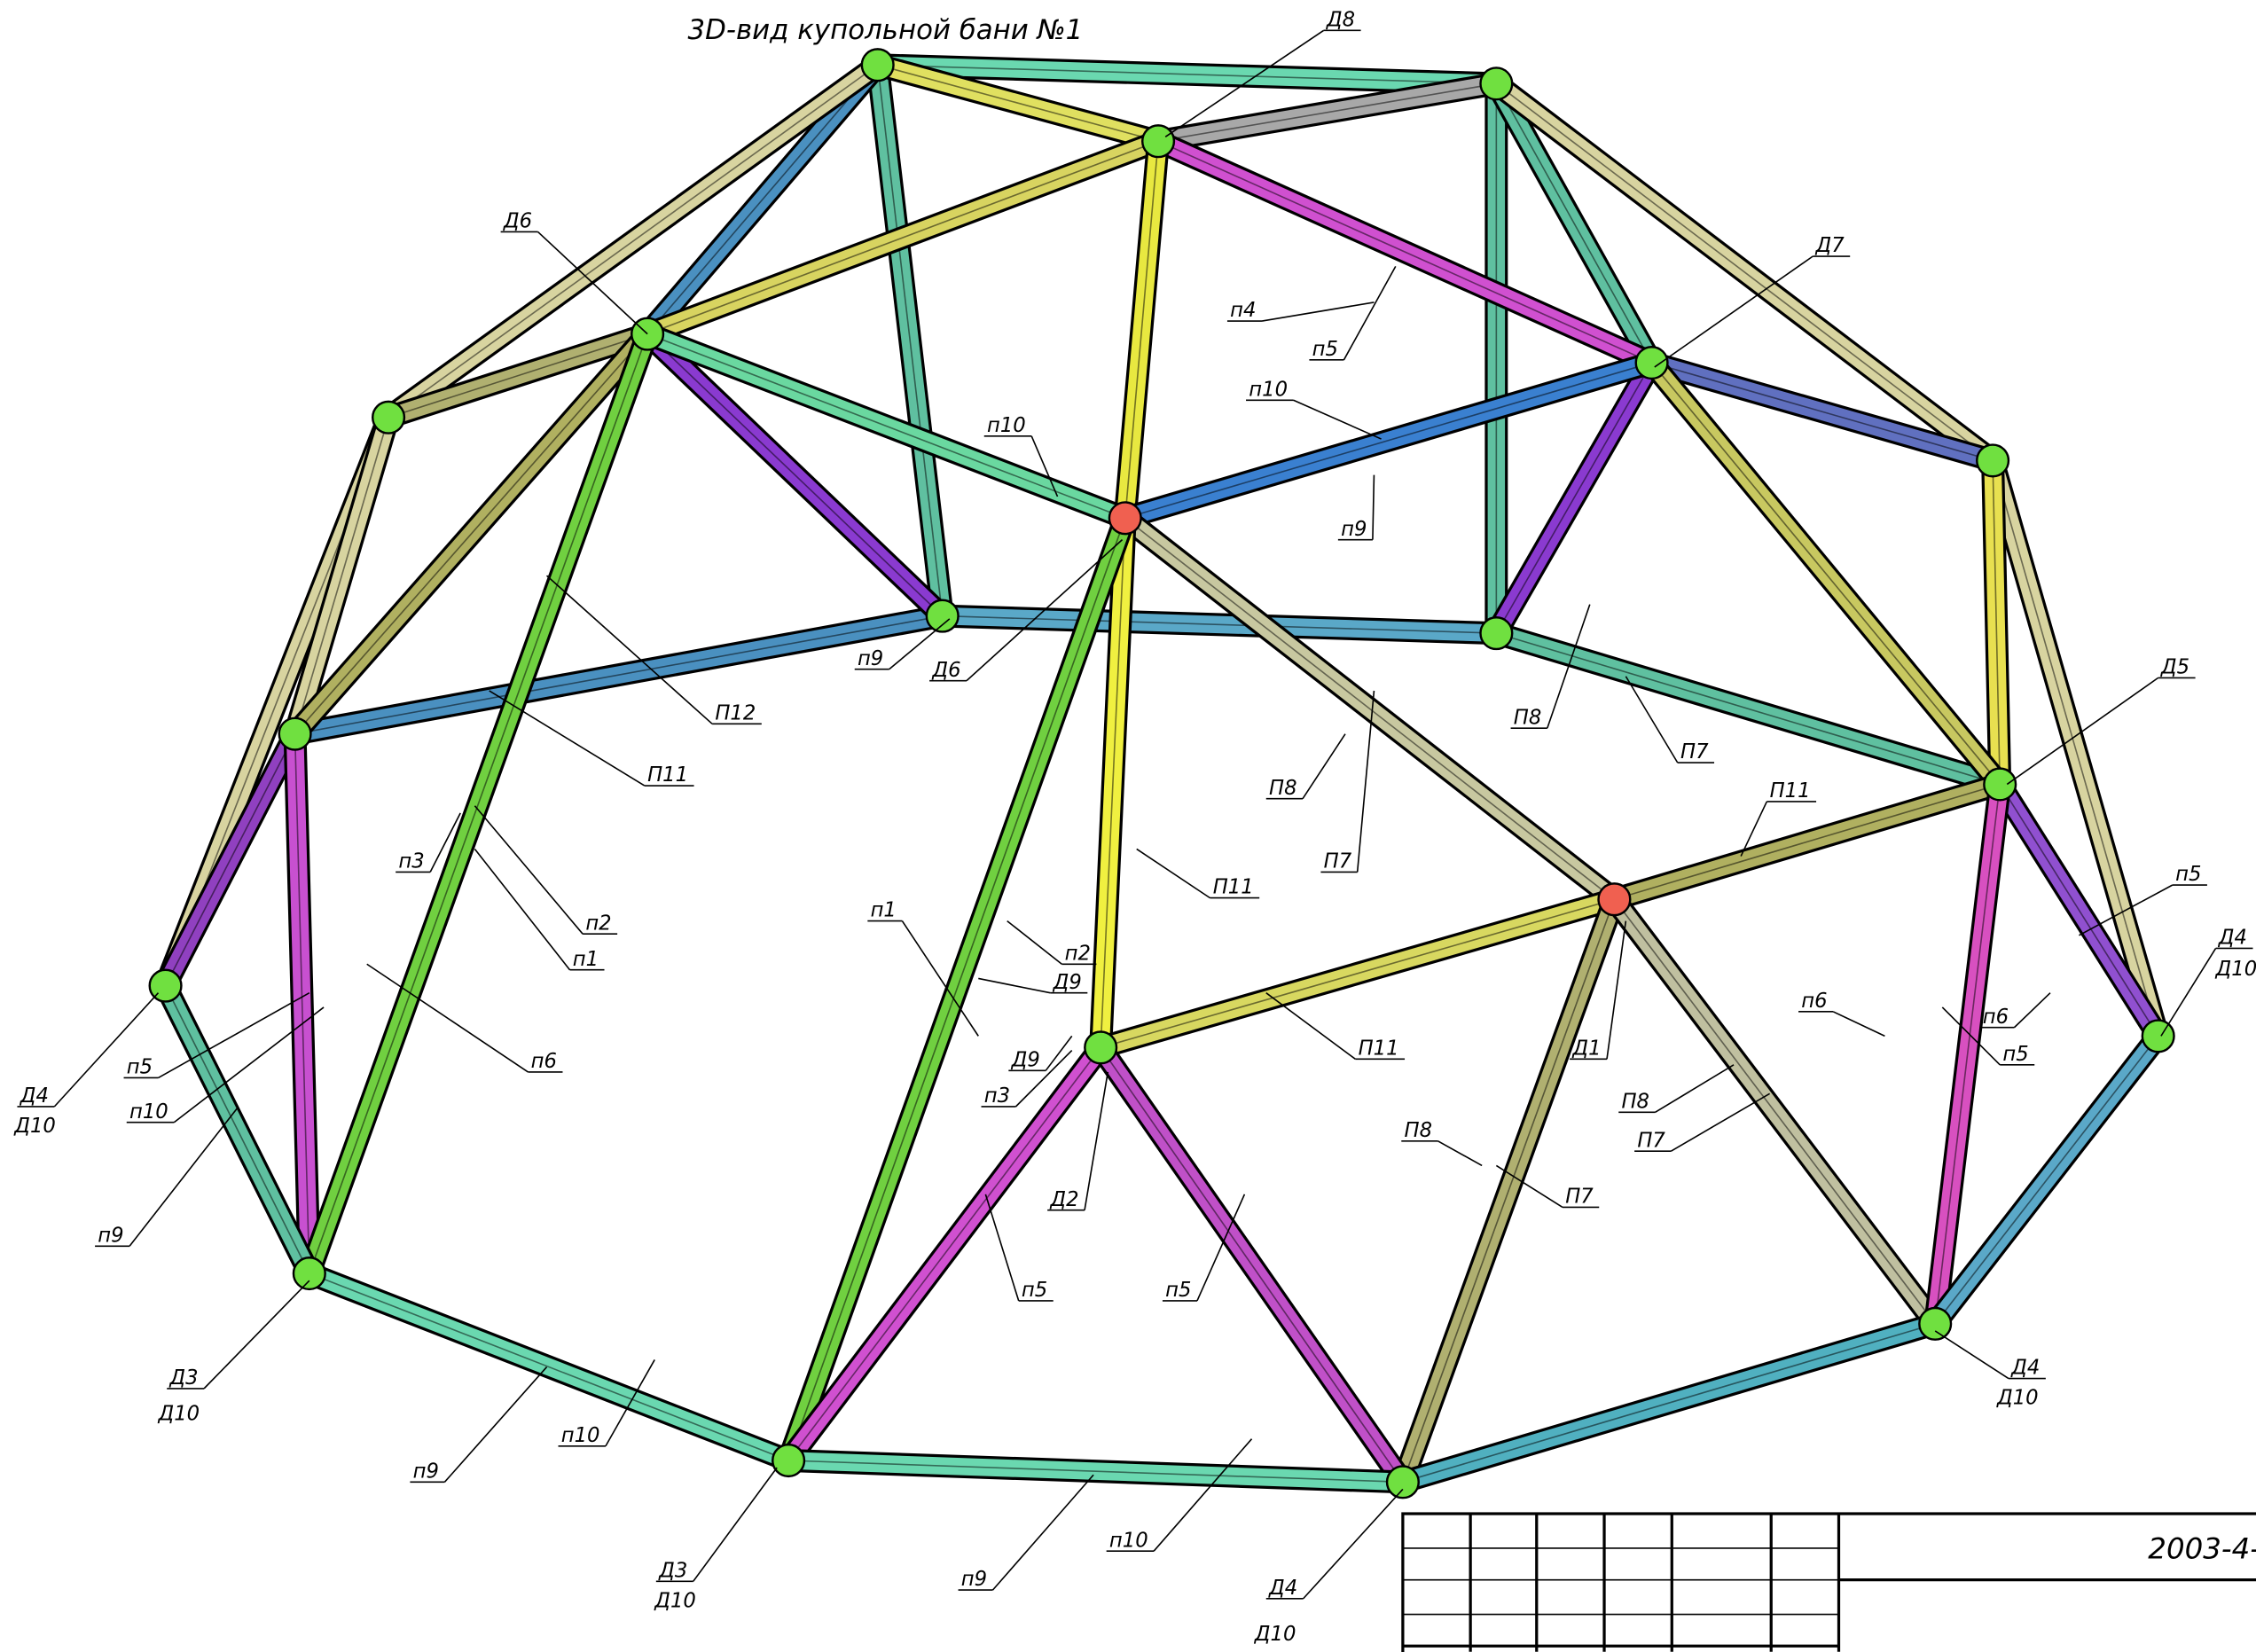 This screenshot has width=2256, height=1652. I want to click on callout-label: п5, so click(1034, 1290).